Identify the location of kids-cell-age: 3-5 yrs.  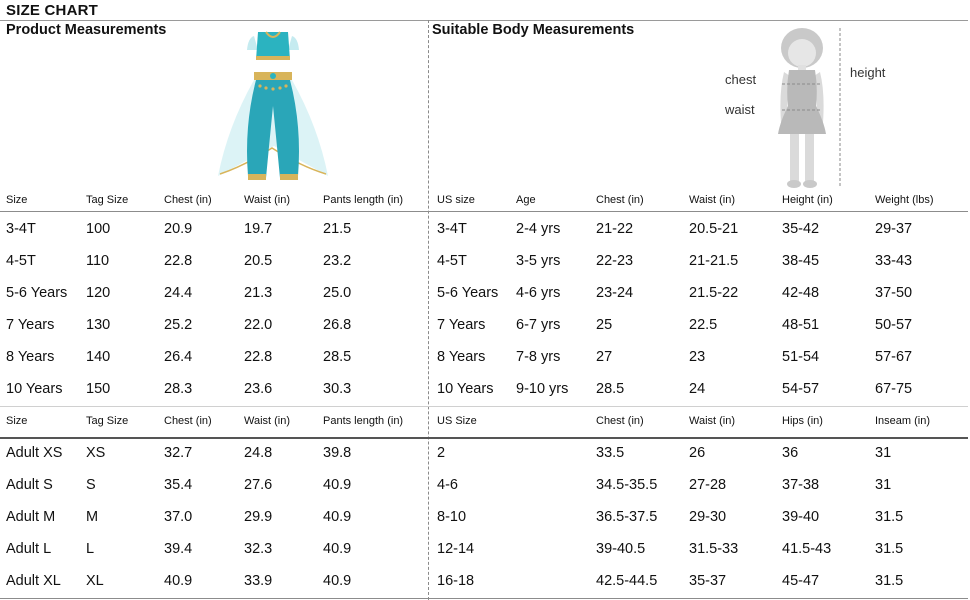
(538, 261).